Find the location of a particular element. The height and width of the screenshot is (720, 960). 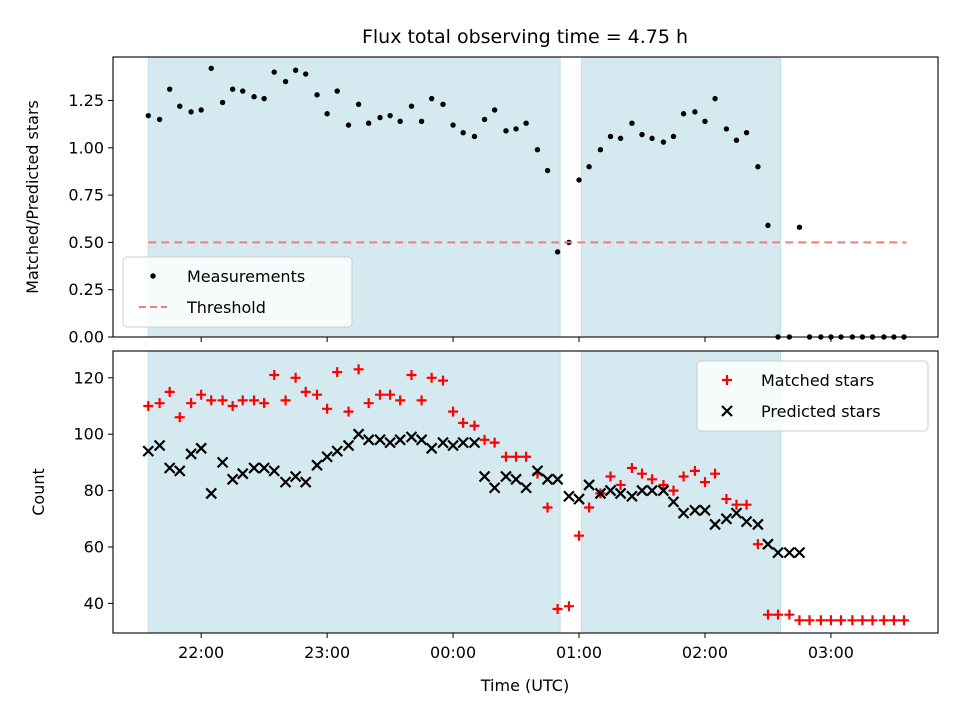

legend-label-matched-stars: Matched stars is located at coordinates (817, 380).